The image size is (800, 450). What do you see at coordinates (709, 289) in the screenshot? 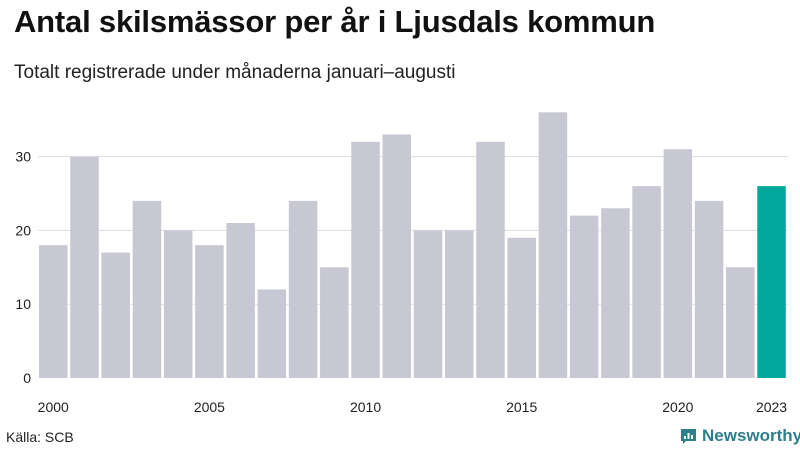
I see `bar-2021` at bounding box center [709, 289].